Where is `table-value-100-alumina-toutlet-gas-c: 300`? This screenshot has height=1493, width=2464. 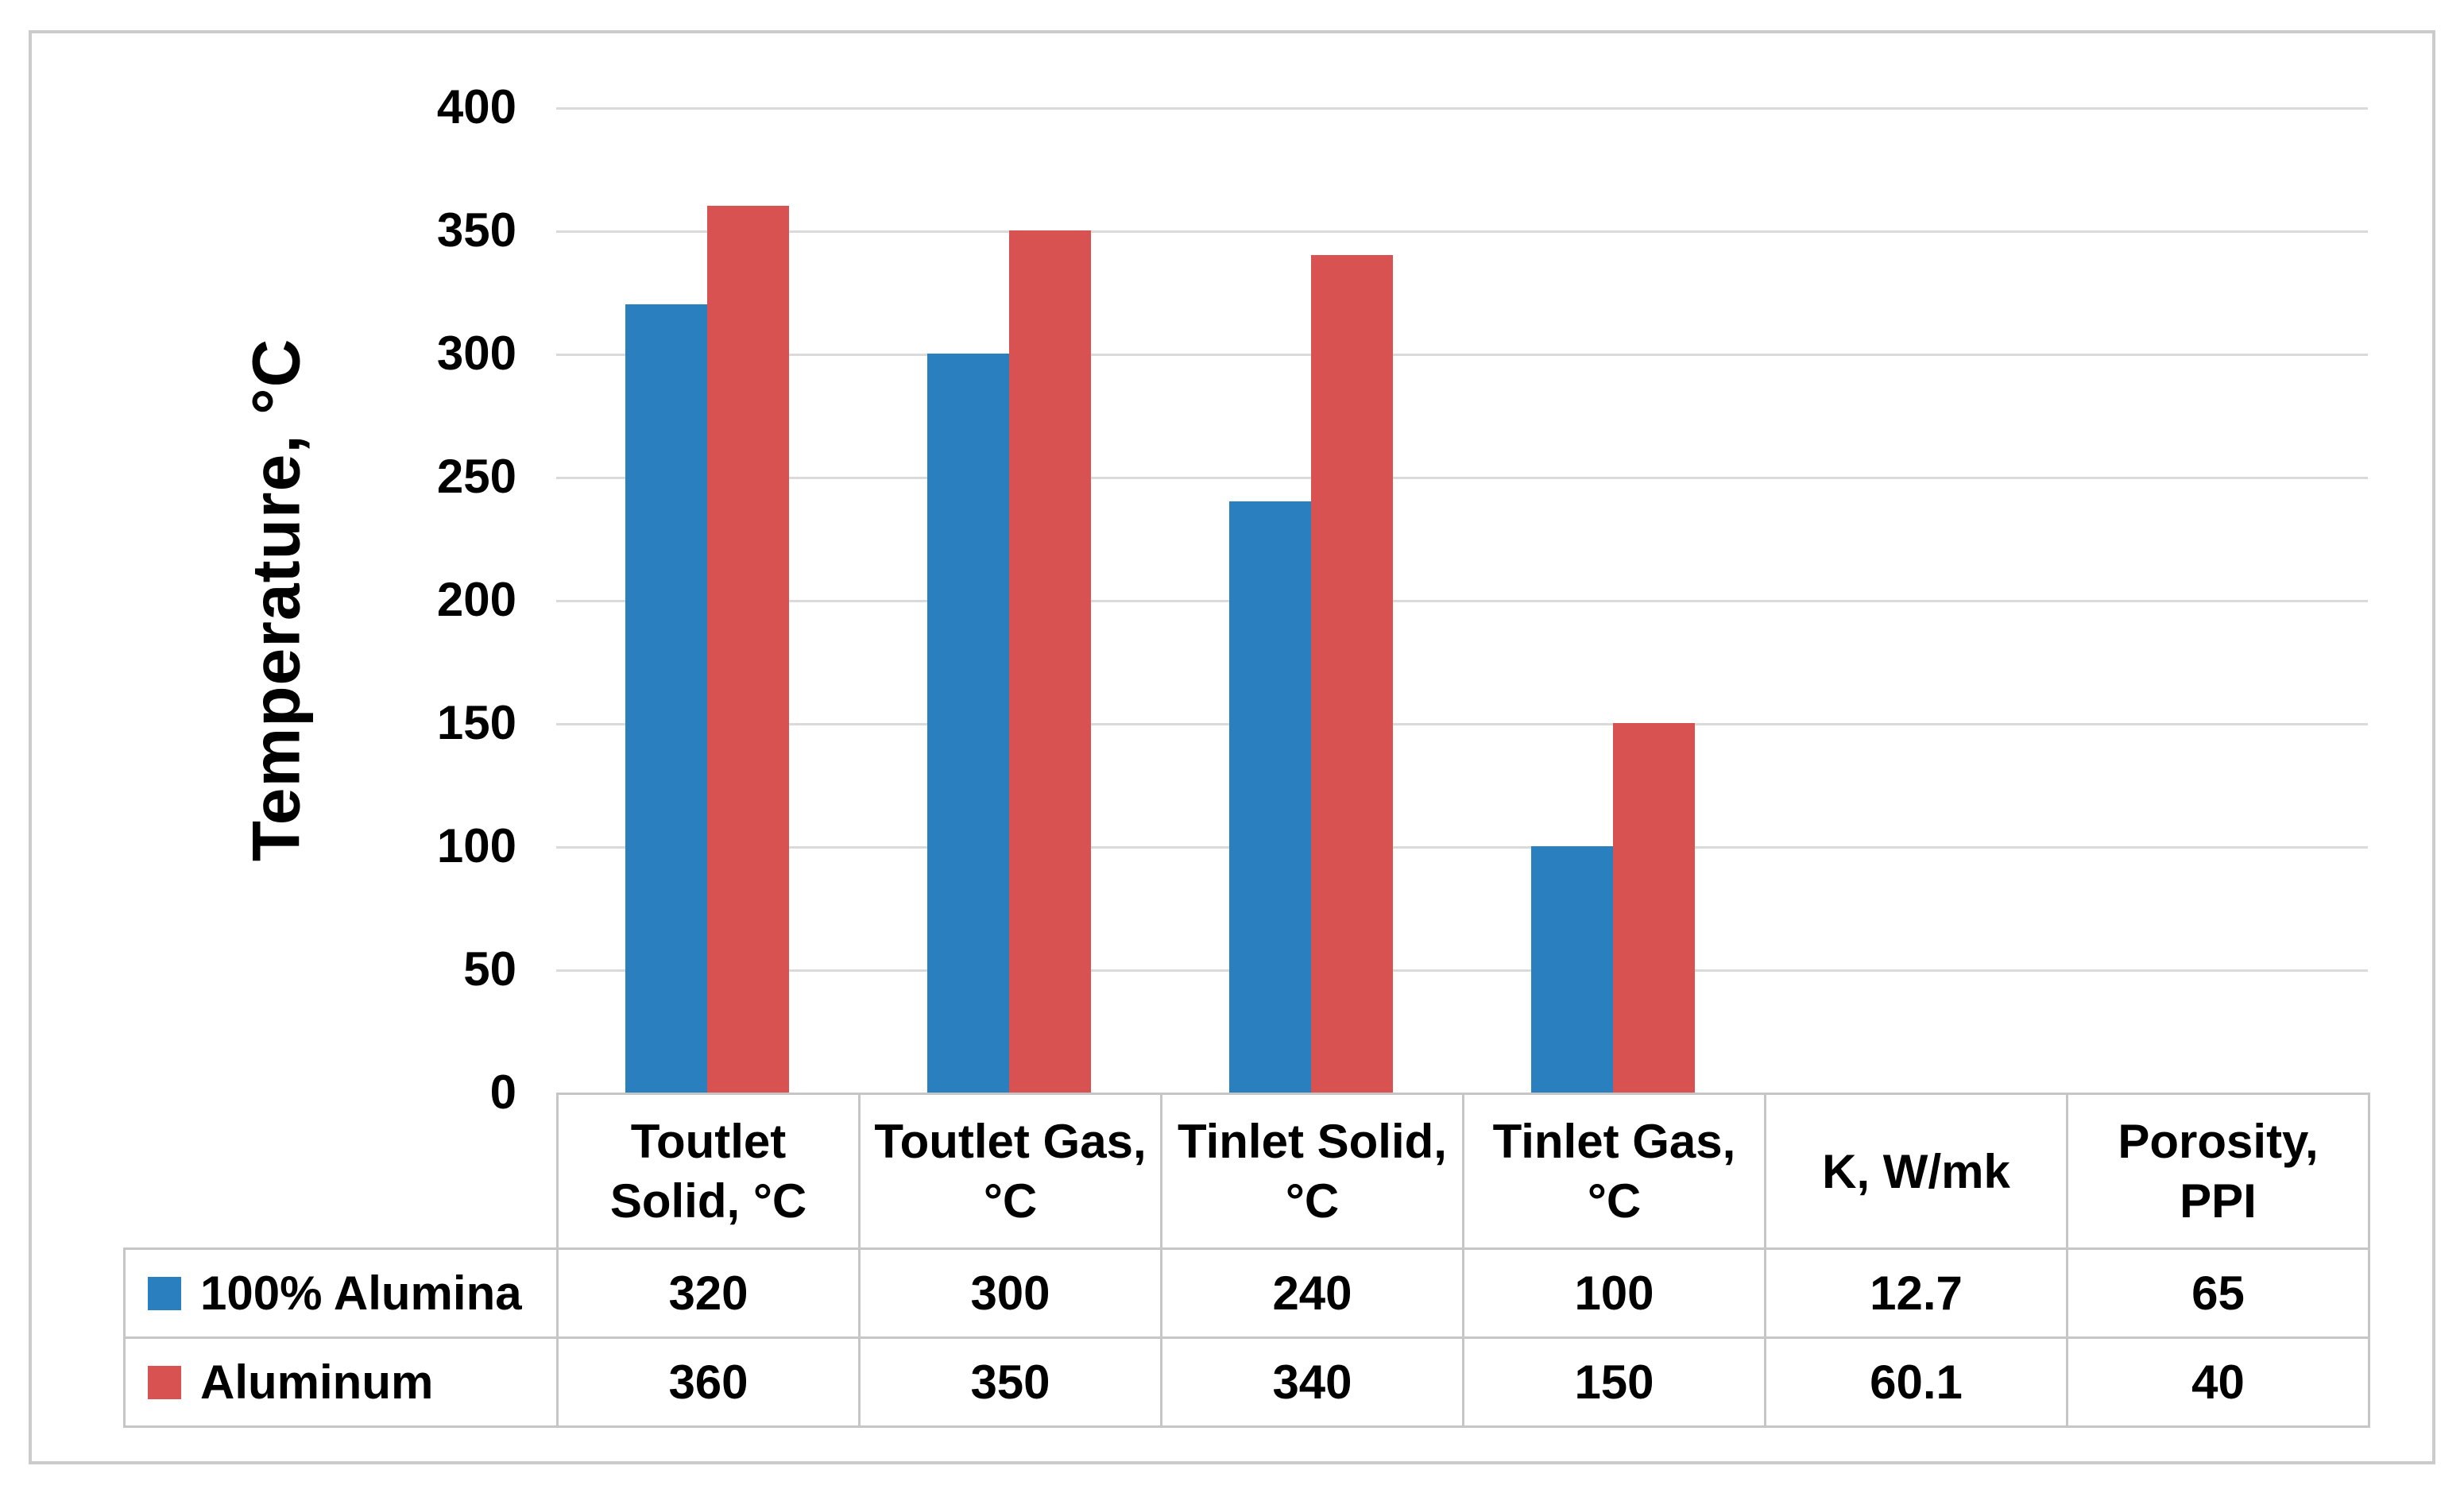 table-value-100-alumina-toutlet-gas-c: 300 is located at coordinates (1010, 1293).